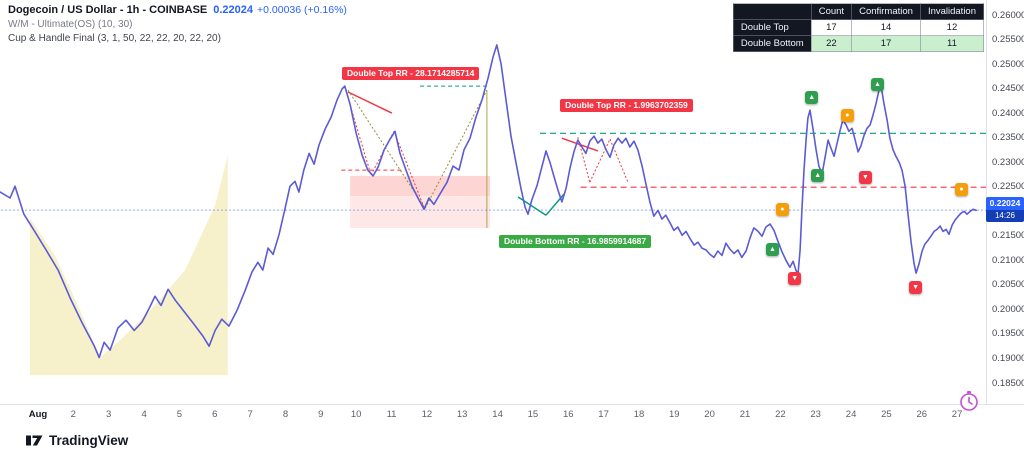  What do you see at coordinates (1005, 216) in the screenshot?
I see `badge-countdown: 14:26` at bounding box center [1005, 216].